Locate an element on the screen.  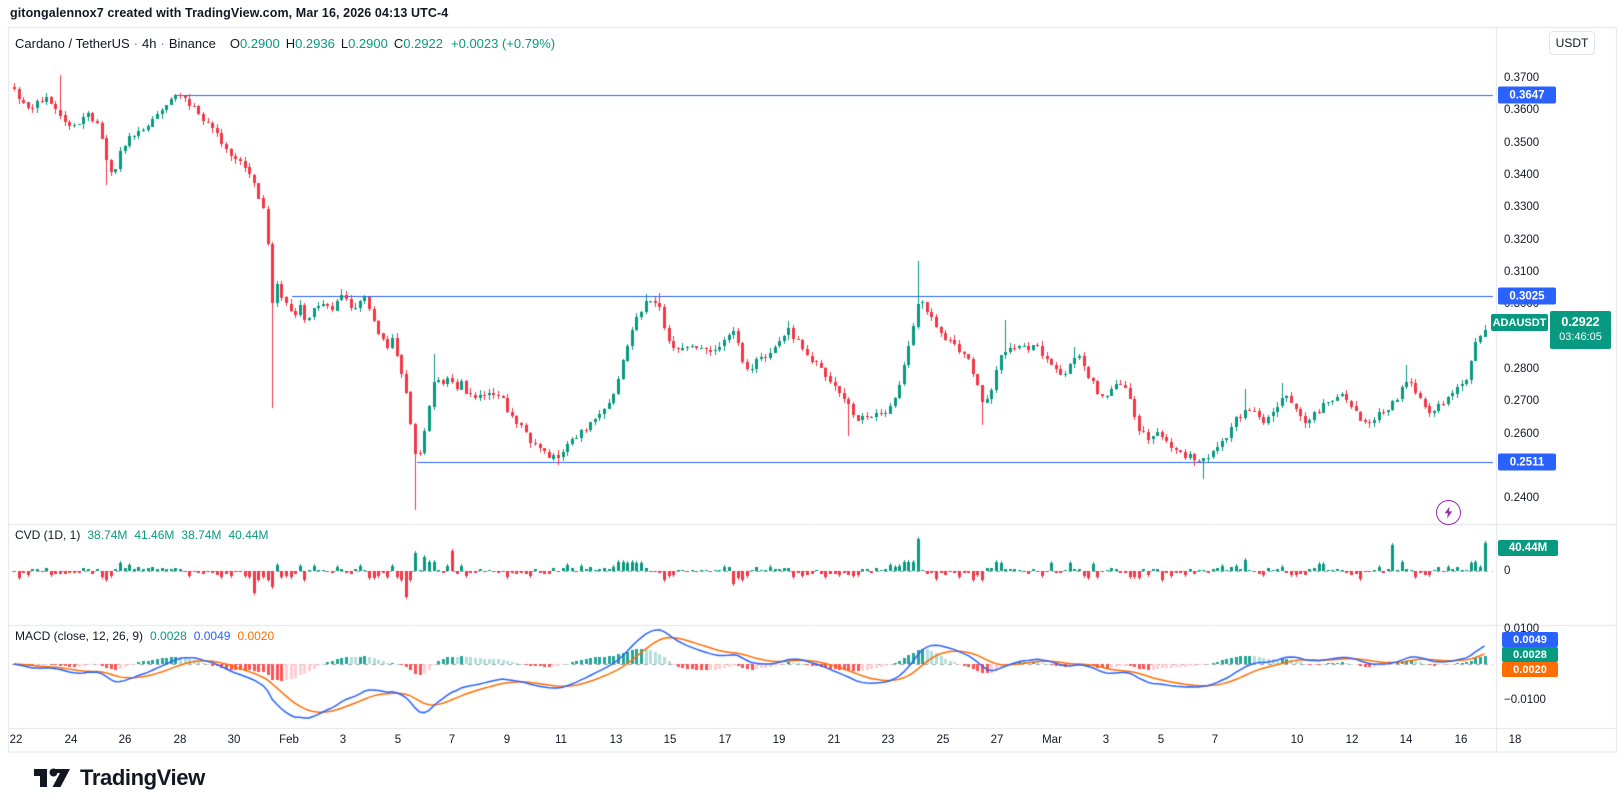
time-axis-label: 15 is located at coordinates (670, 740).